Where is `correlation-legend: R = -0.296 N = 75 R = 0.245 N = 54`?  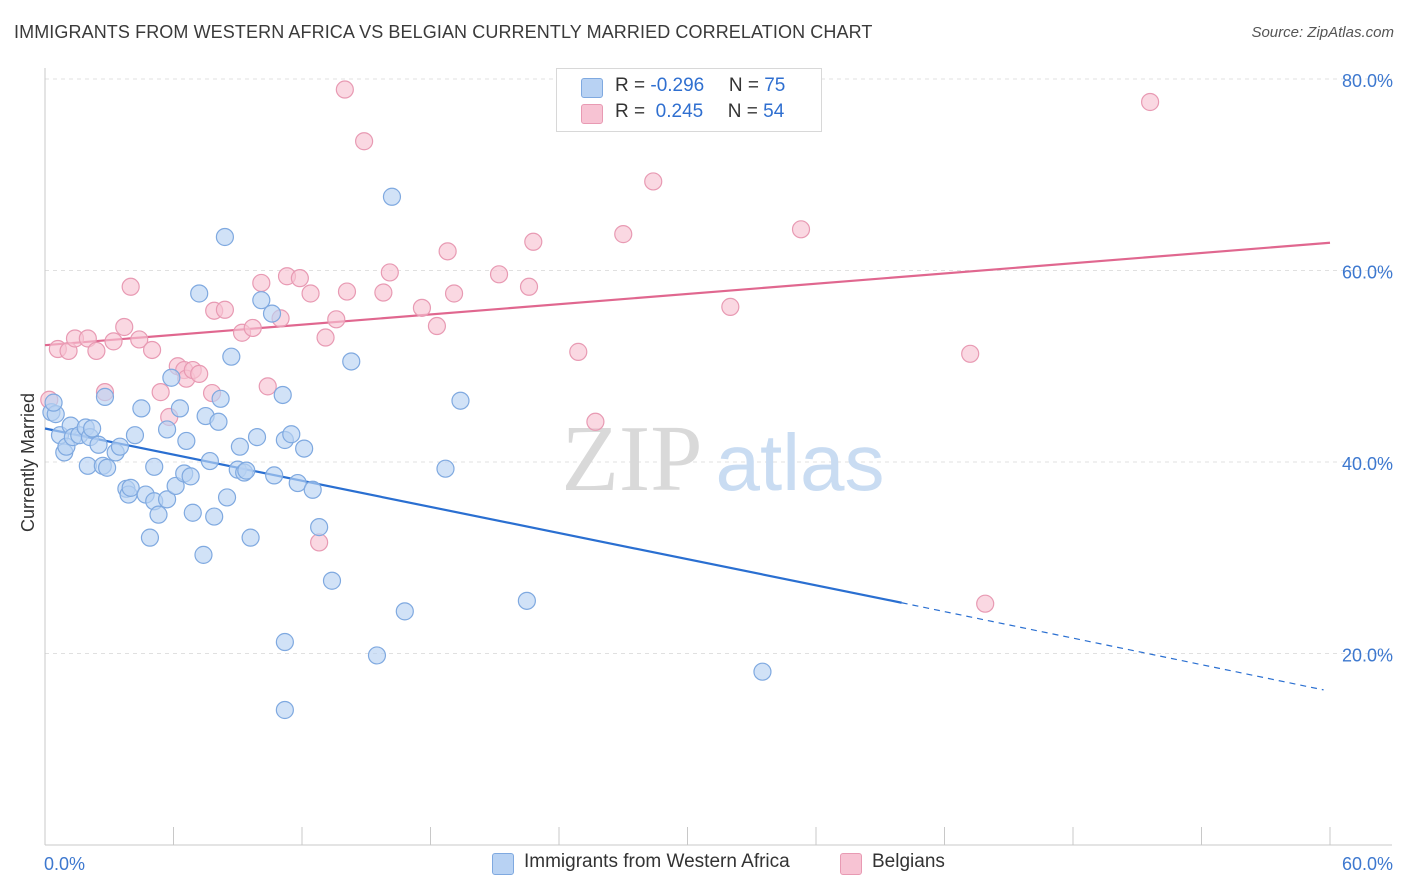
correlation-legend: R = -0.296 N = 75 R = 0.245 N = 54 is located at coordinates (689, 100).